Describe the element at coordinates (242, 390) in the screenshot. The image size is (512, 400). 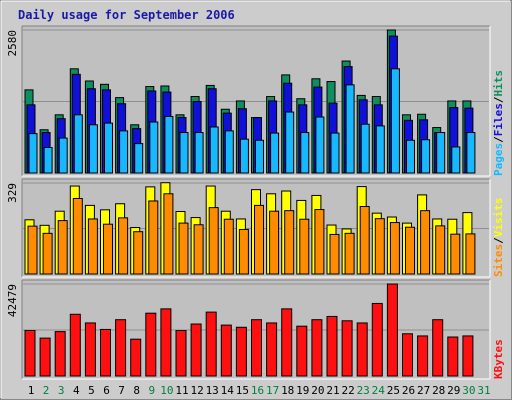
I see `x-tick-label-day-15: 15` at that location.